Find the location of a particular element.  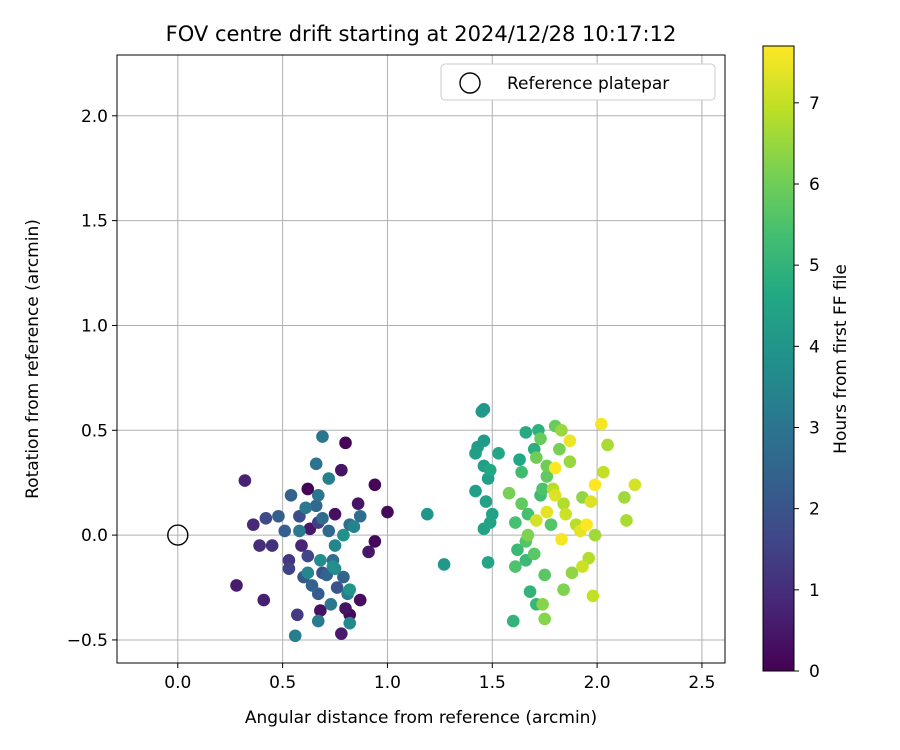

x-tick-label: 0.0 is located at coordinates (177, 683).